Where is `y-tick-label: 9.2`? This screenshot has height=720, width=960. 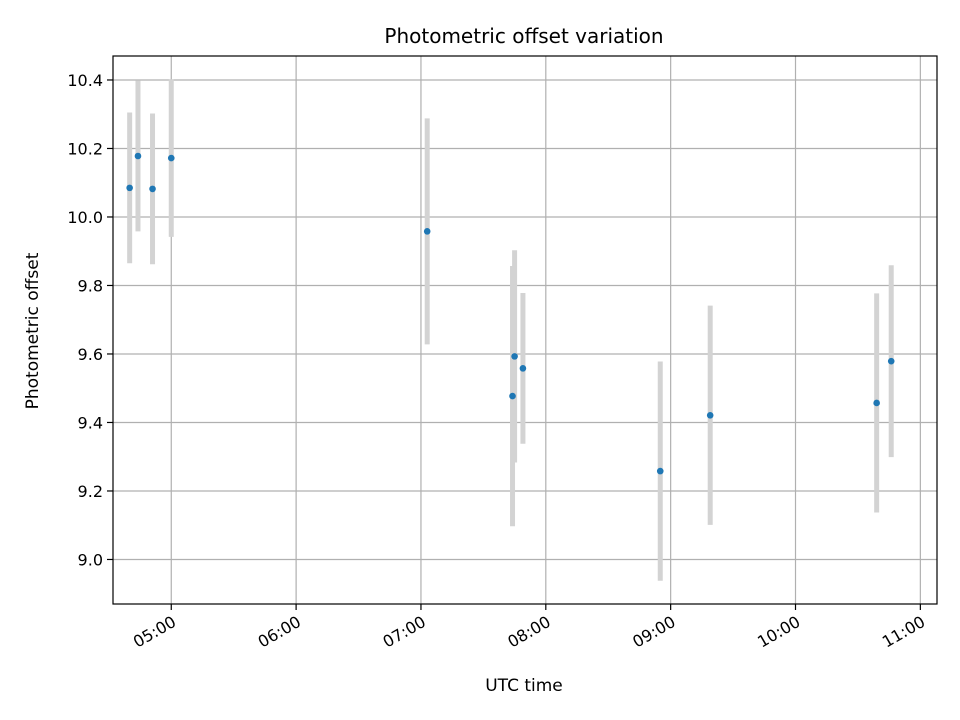 y-tick-label: 9.2 is located at coordinates (90, 491).